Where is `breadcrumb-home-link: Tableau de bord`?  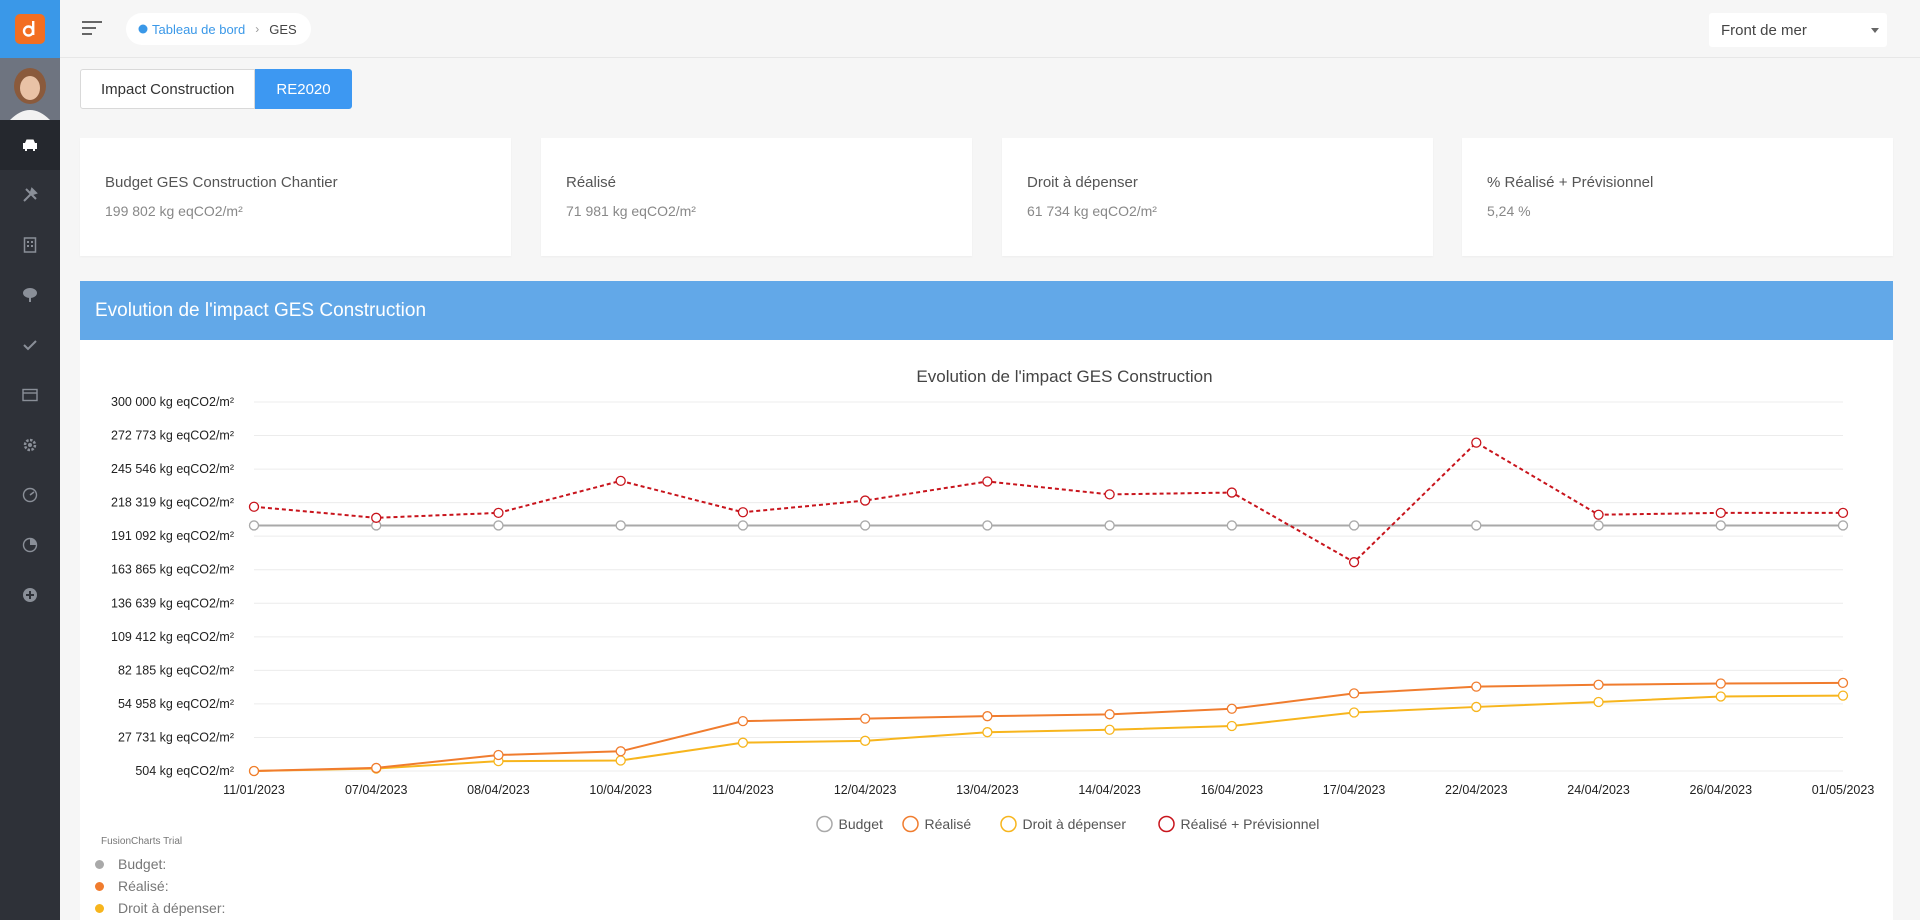 breadcrumb-home-link: Tableau de bord is located at coordinates (191, 29).